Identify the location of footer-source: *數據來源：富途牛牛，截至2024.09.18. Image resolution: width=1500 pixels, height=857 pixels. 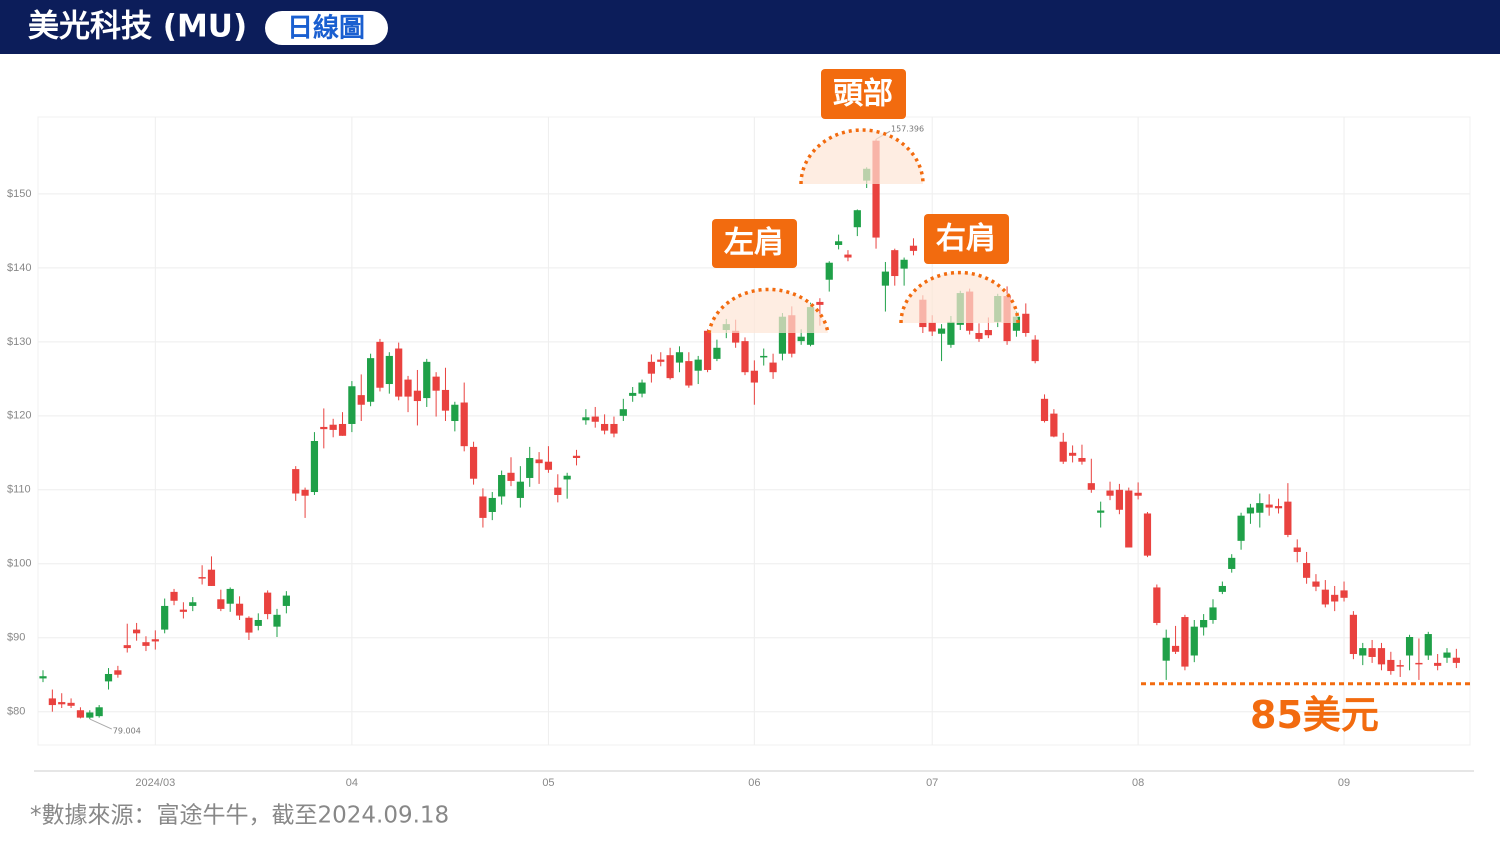
(239, 816).